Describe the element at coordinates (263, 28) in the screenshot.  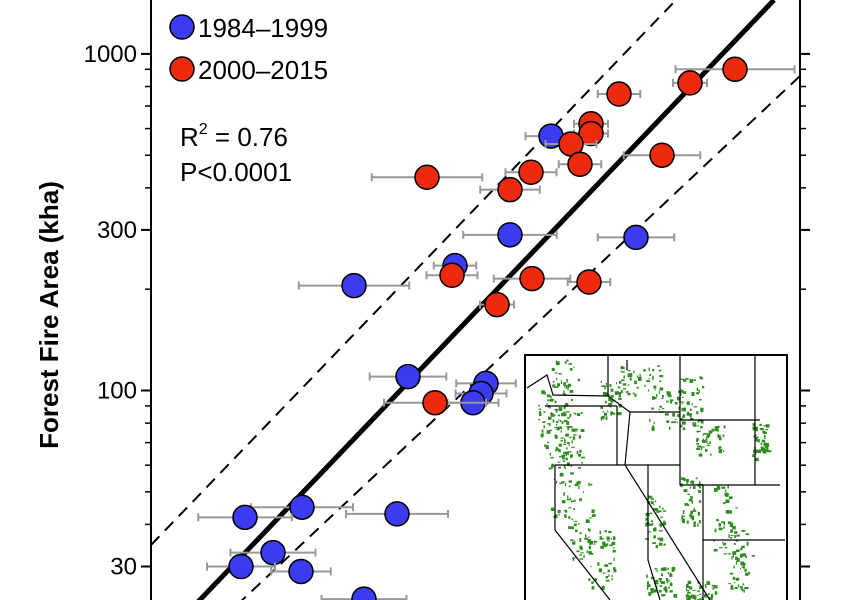
I see `legend-label-1984-1999: 1984–1999` at that location.